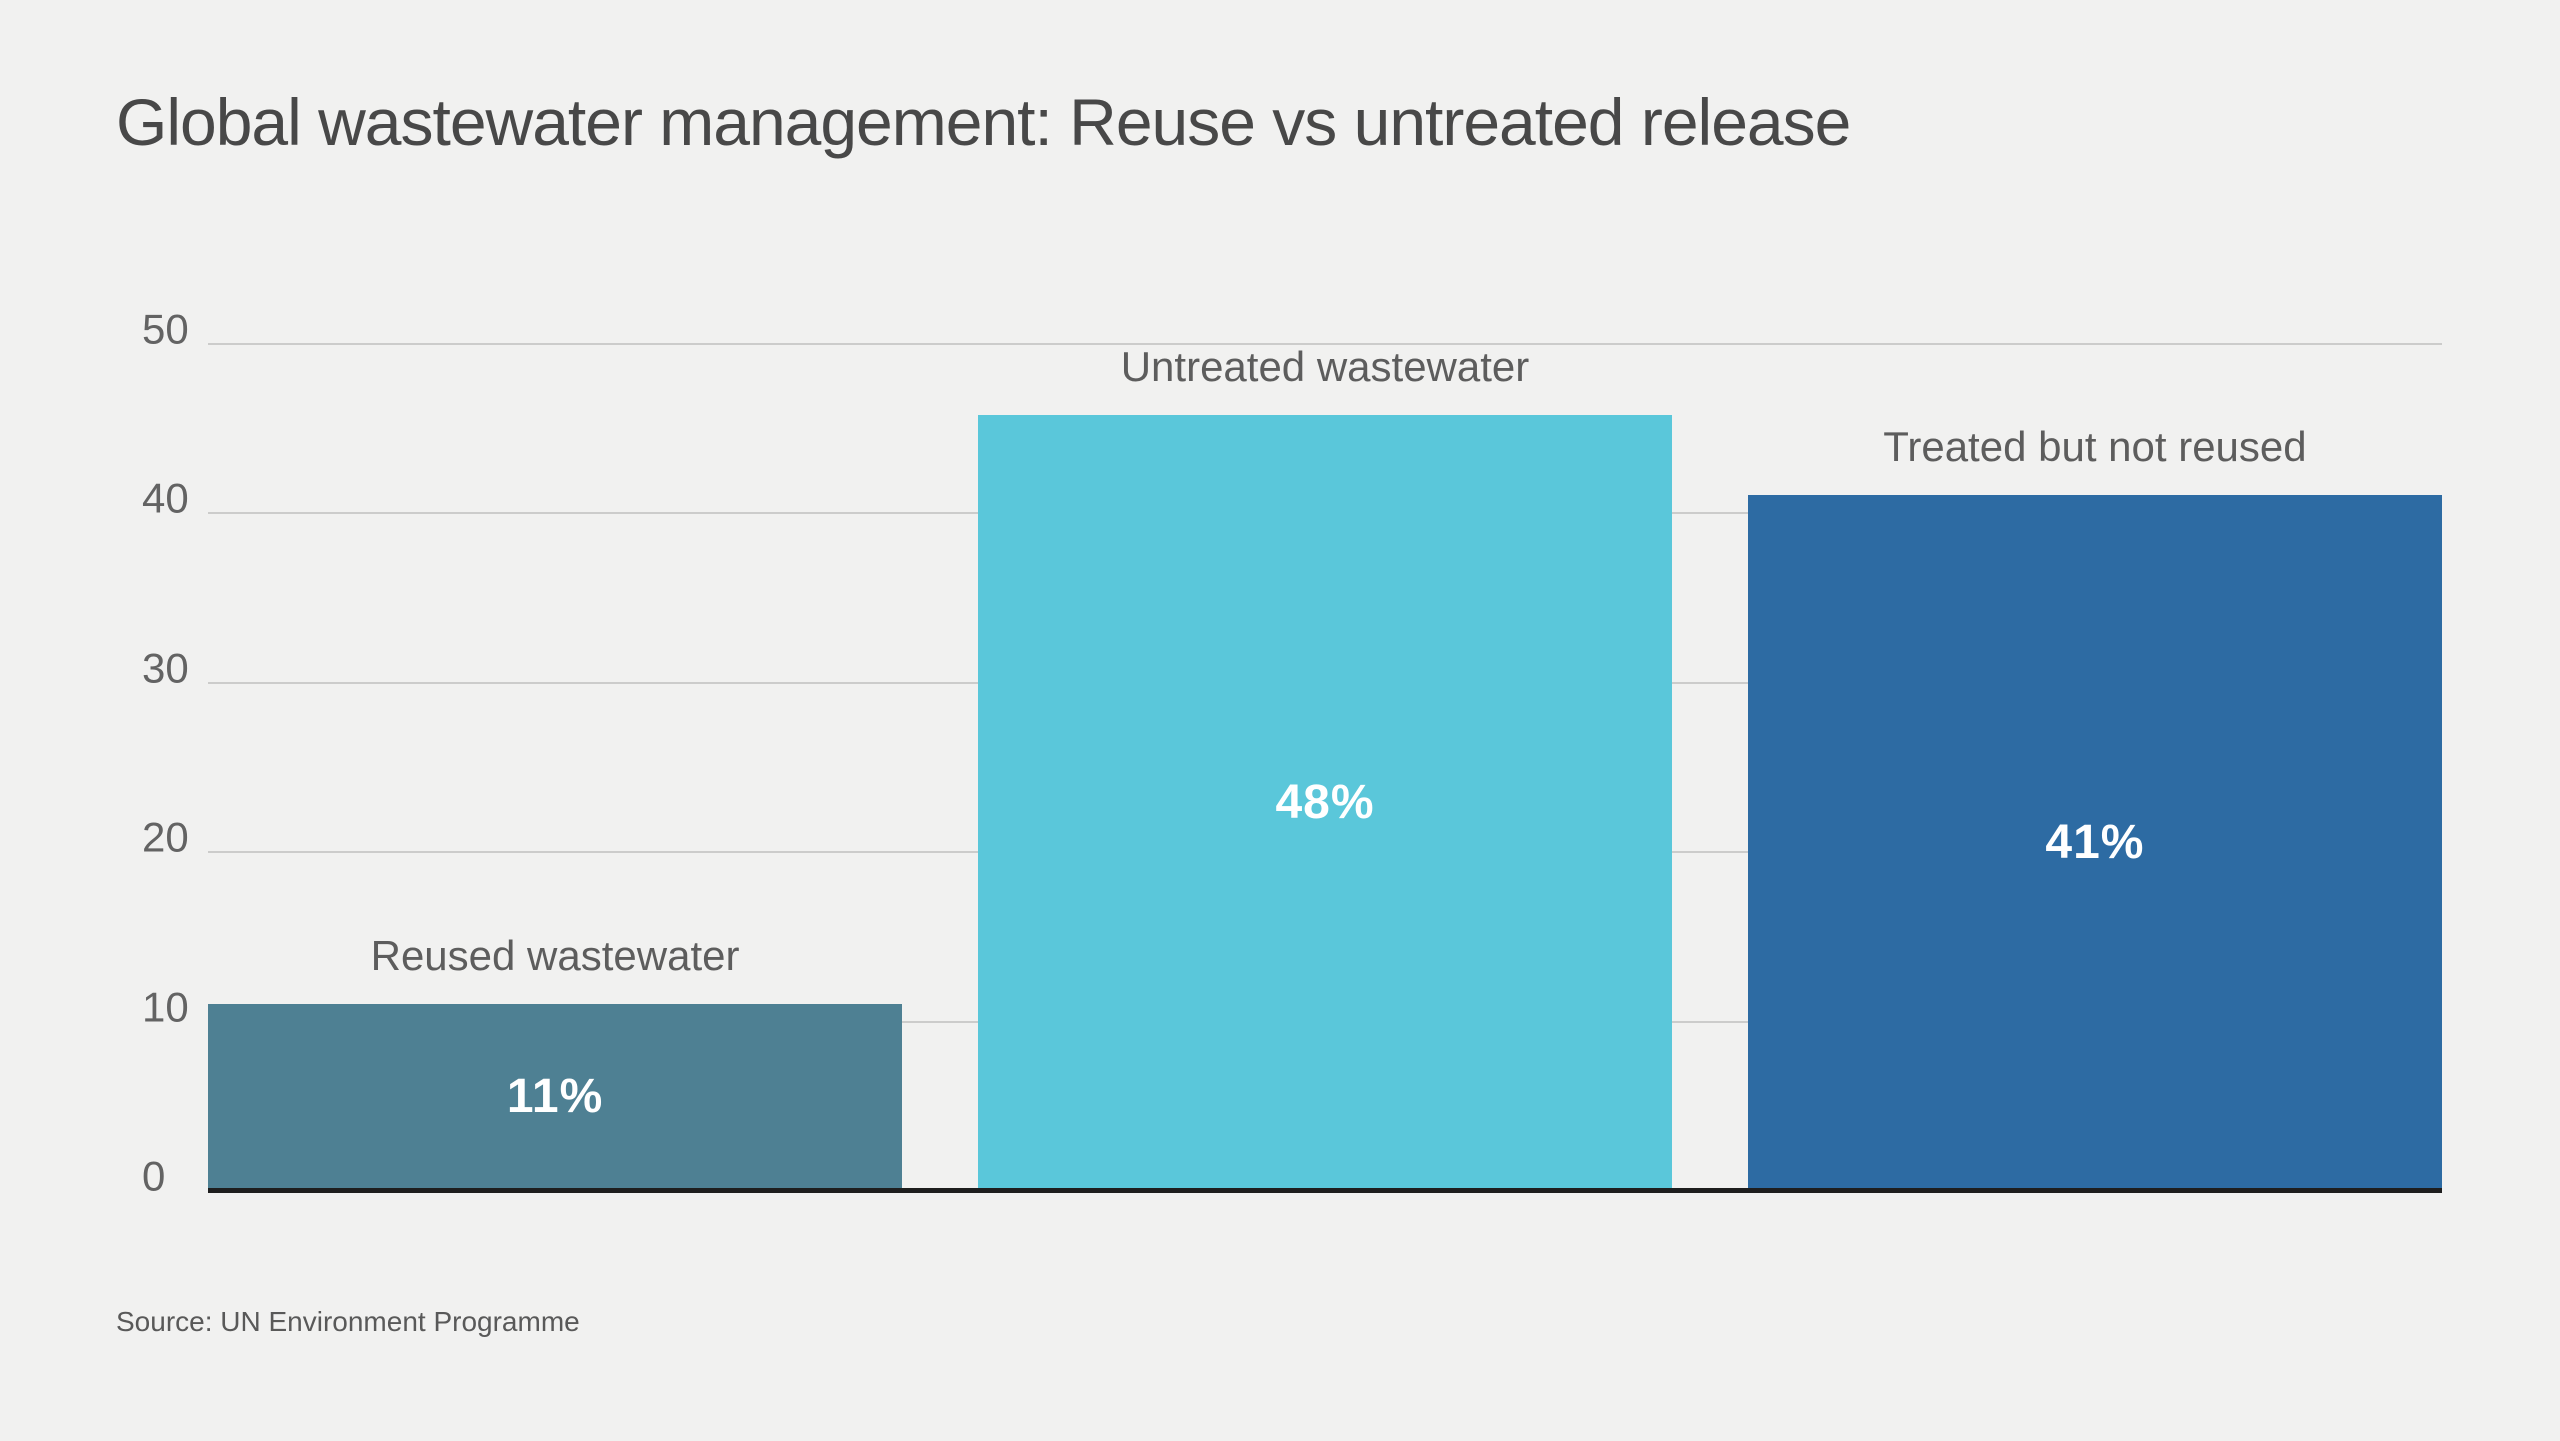 This screenshot has width=2560, height=1441. Describe the element at coordinates (165, 498) in the screenshot. I see `y-axis-tick-label: 40` at that location.